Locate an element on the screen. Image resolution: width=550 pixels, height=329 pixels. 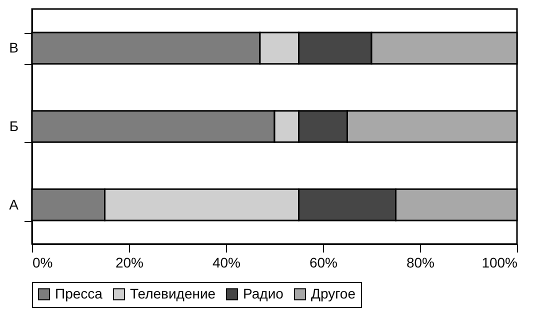
legend-label: Пресса is located at coordinates (79, 293).